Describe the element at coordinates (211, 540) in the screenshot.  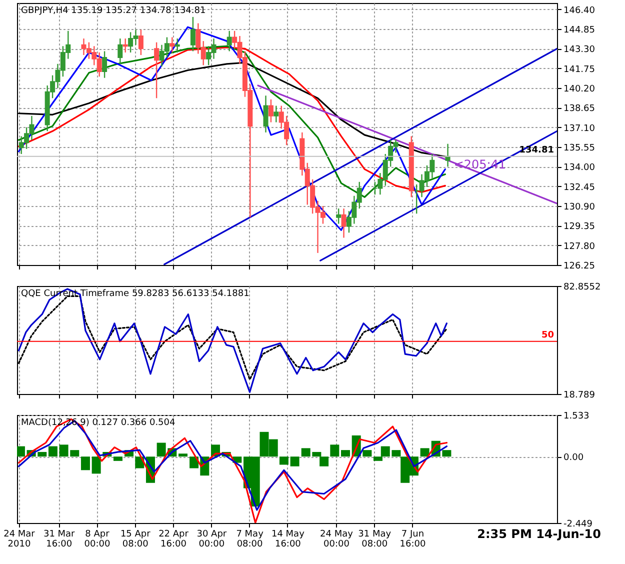
I see `x-tick-label: 30 Apr 00:00` at that location.